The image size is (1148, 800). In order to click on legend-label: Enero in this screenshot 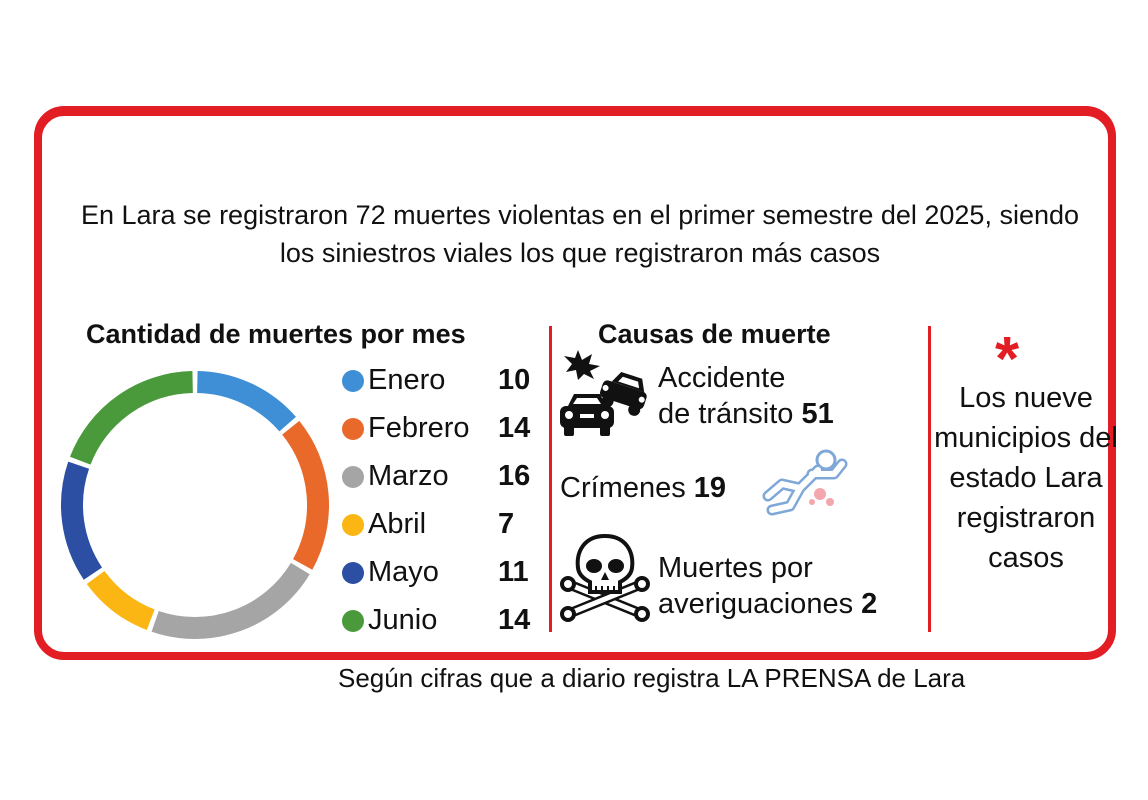, I will do `click(407, 380)`.